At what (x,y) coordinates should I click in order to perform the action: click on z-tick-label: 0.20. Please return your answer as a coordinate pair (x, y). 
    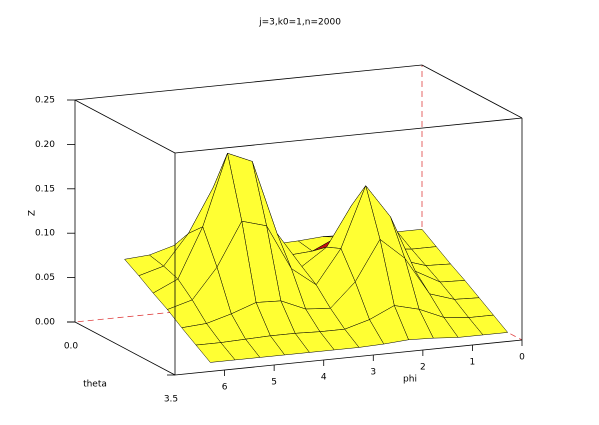
    Looking at the image, I should click on (45, 145).